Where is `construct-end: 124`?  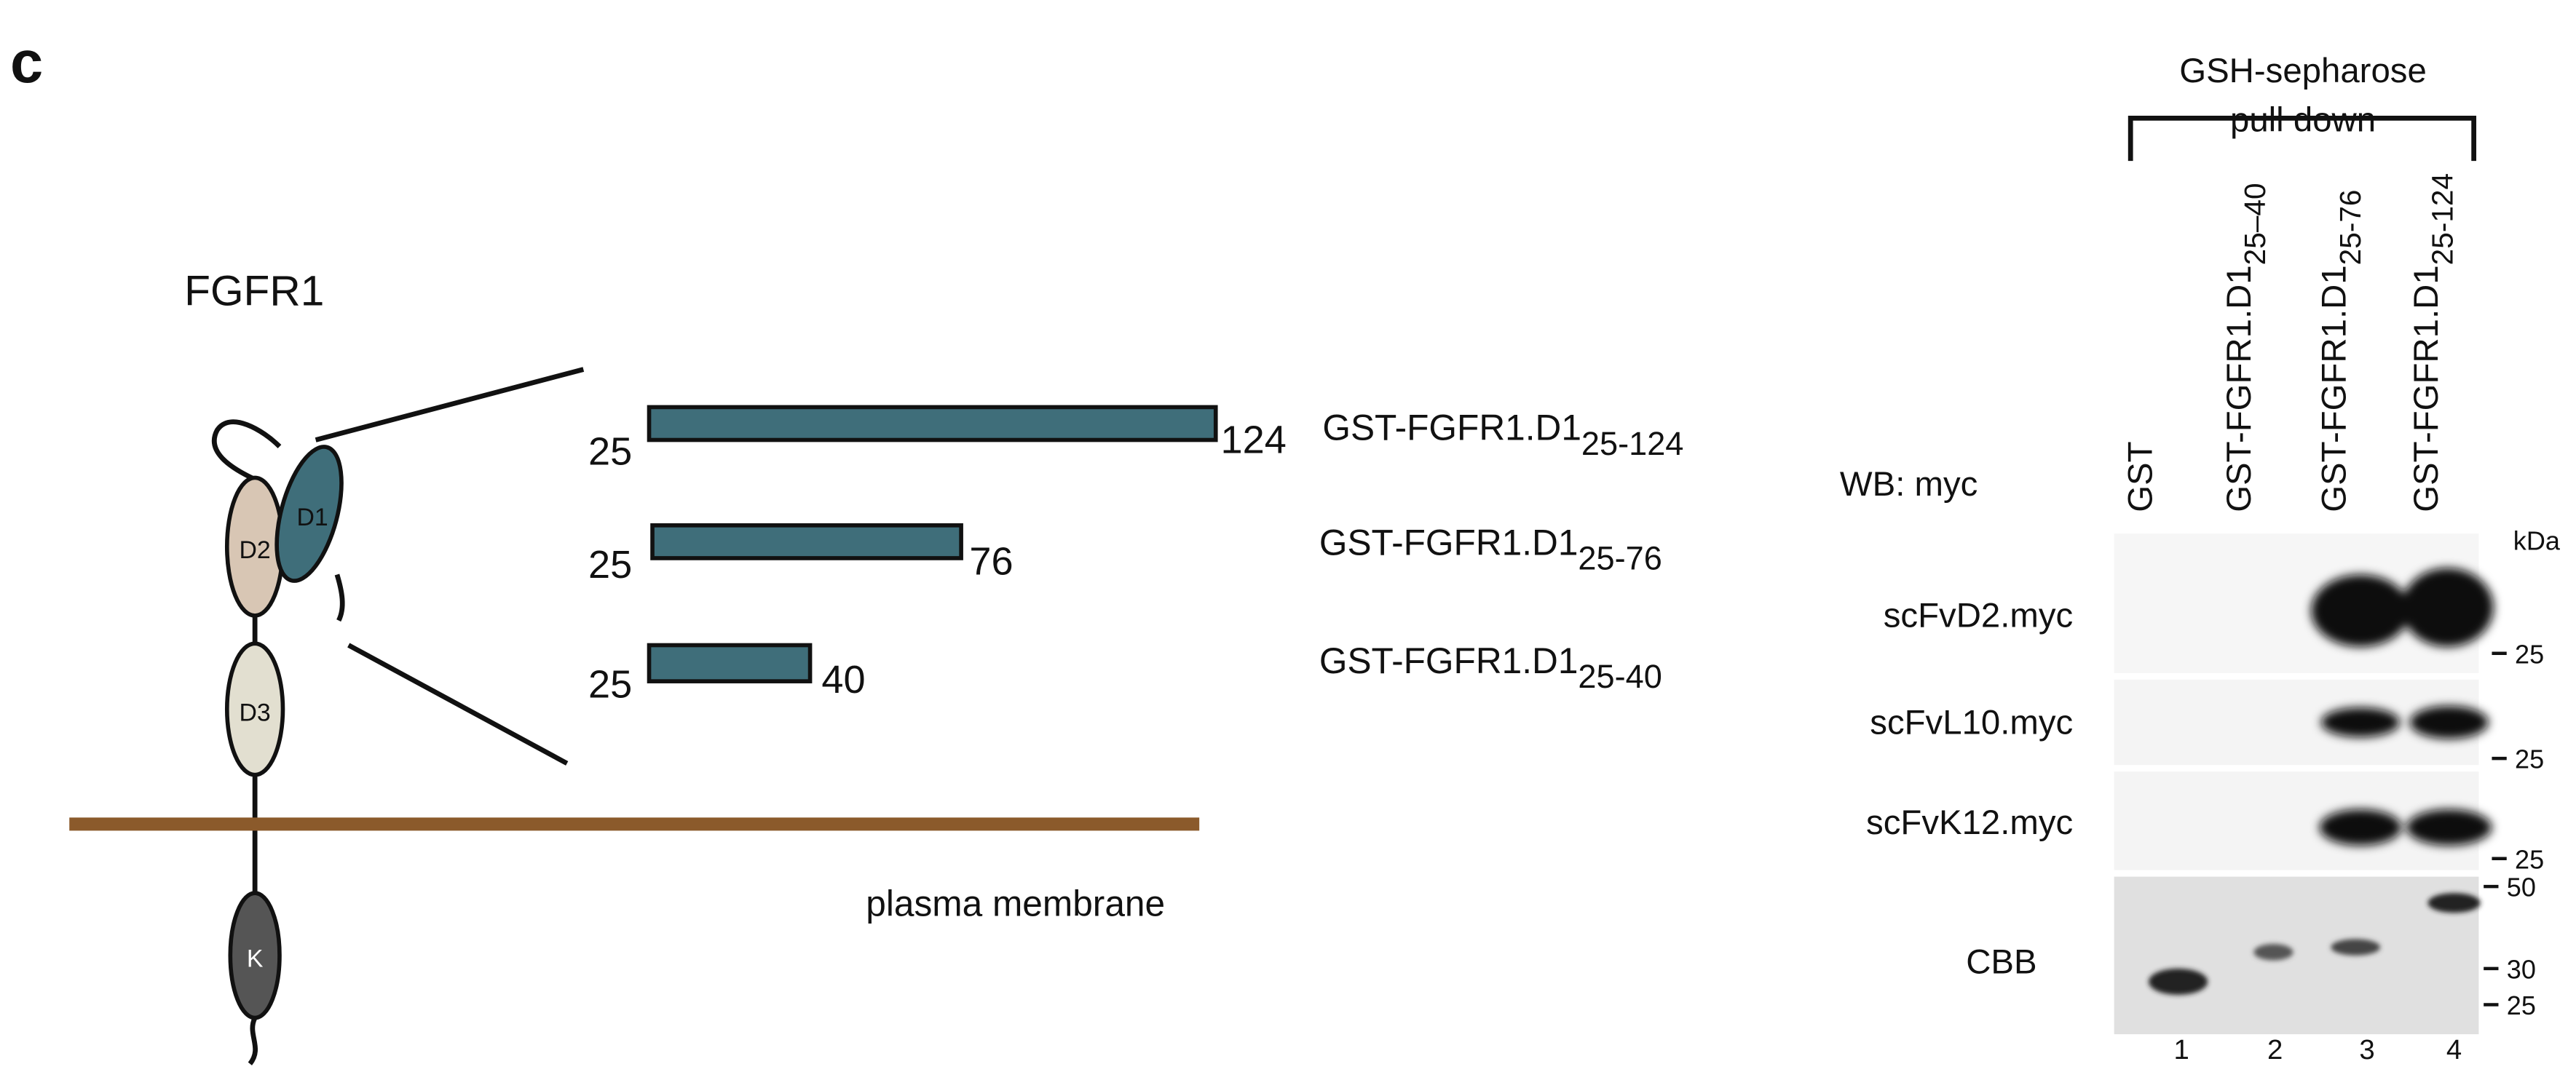 construct-end: 124 is located at coordinates (1254, 440).